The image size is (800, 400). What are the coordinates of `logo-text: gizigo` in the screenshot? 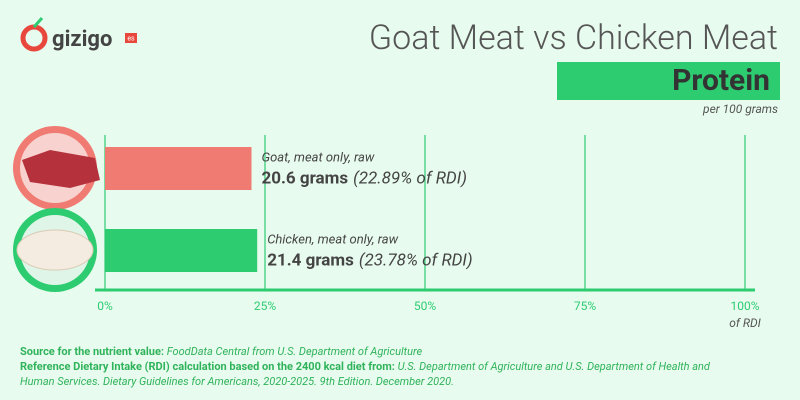 It's located at (82, 39).